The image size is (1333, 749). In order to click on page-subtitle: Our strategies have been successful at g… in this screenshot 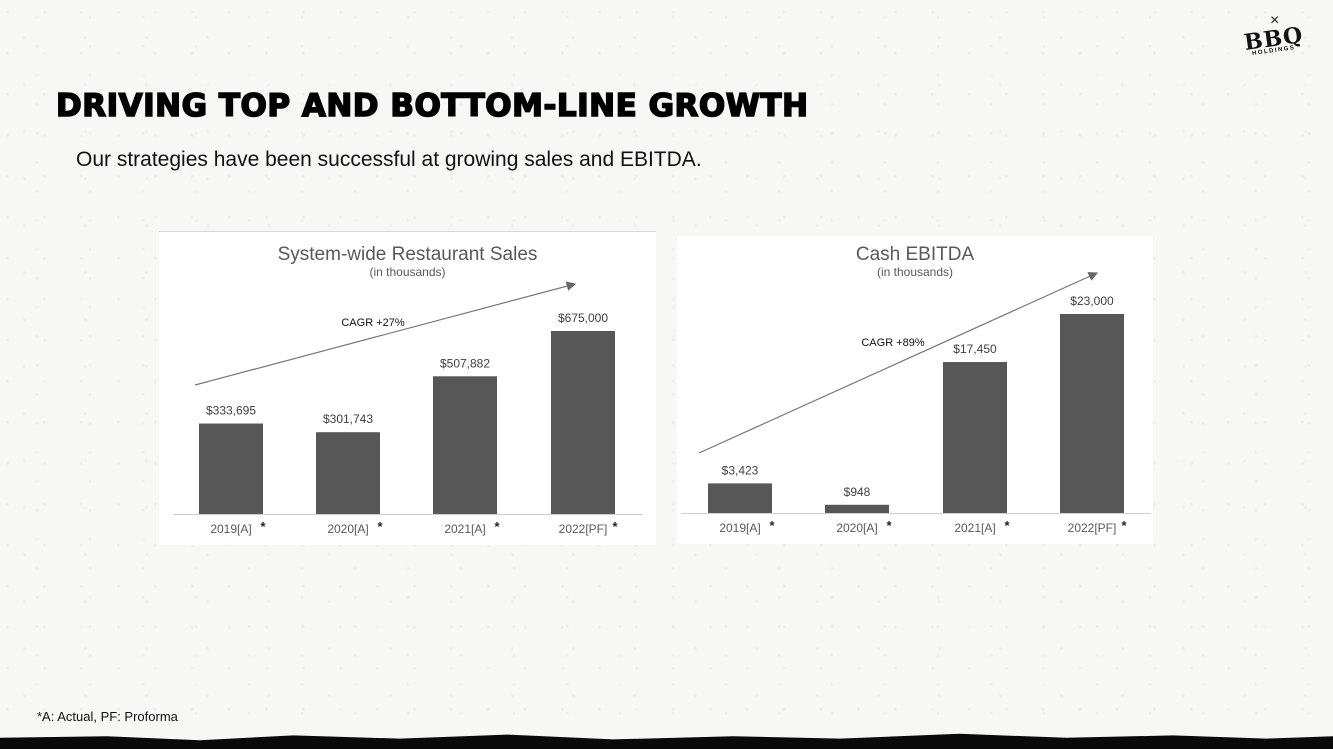, I will do `click(389, 159)`.